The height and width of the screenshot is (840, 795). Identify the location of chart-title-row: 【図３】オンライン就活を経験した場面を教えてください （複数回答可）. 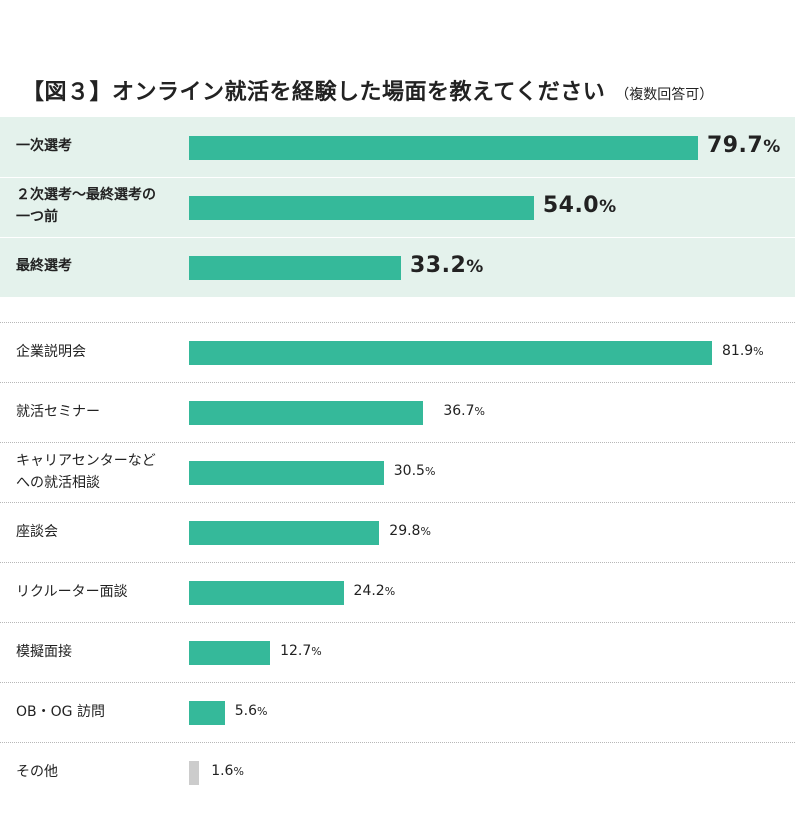
(367, 90).